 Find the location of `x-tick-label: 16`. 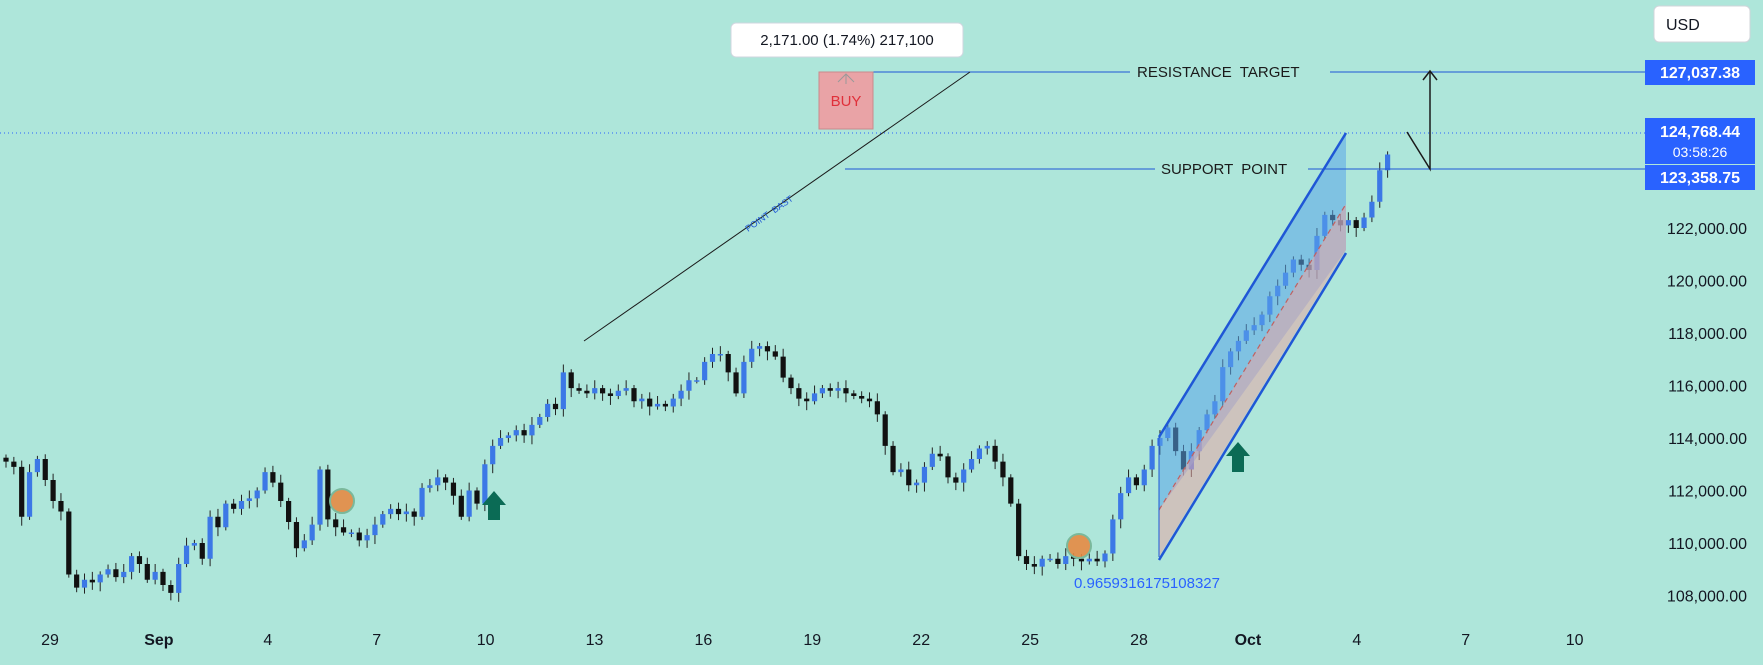

x-tick-label: 16 is located at coordinates (704, 640).